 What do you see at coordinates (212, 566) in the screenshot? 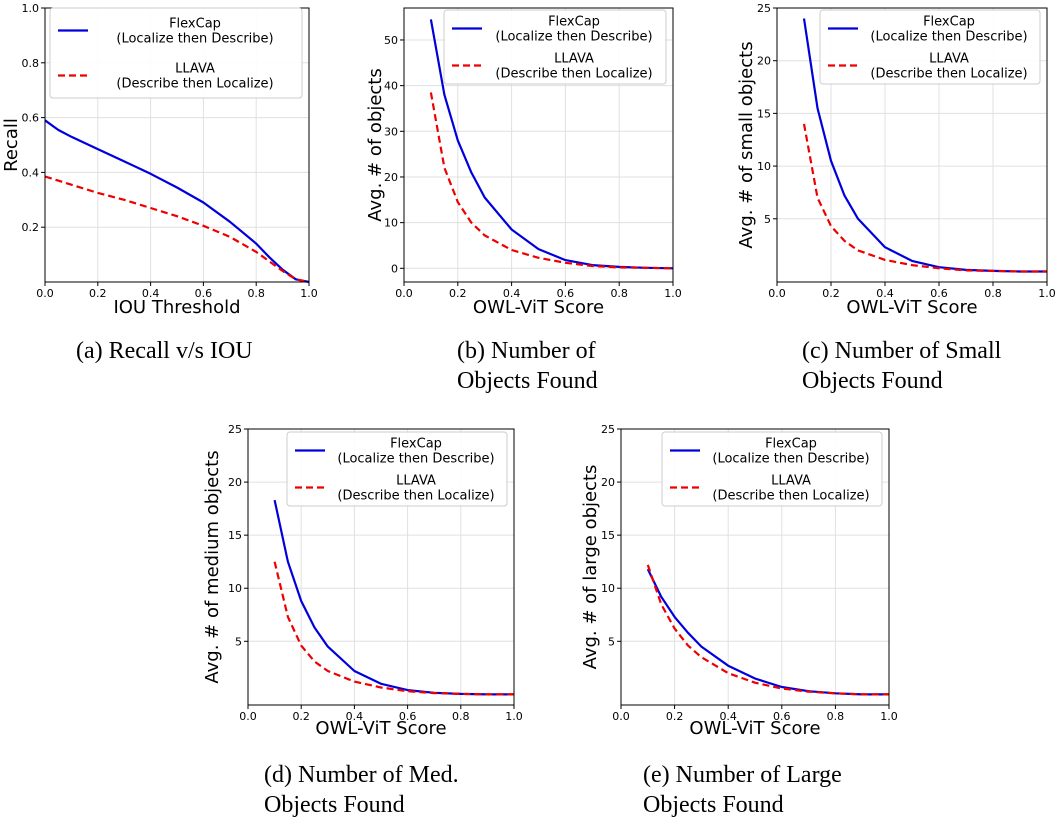
I see `y-axis-label: Avg. # of medium objects` at bounding box center [212, 566].